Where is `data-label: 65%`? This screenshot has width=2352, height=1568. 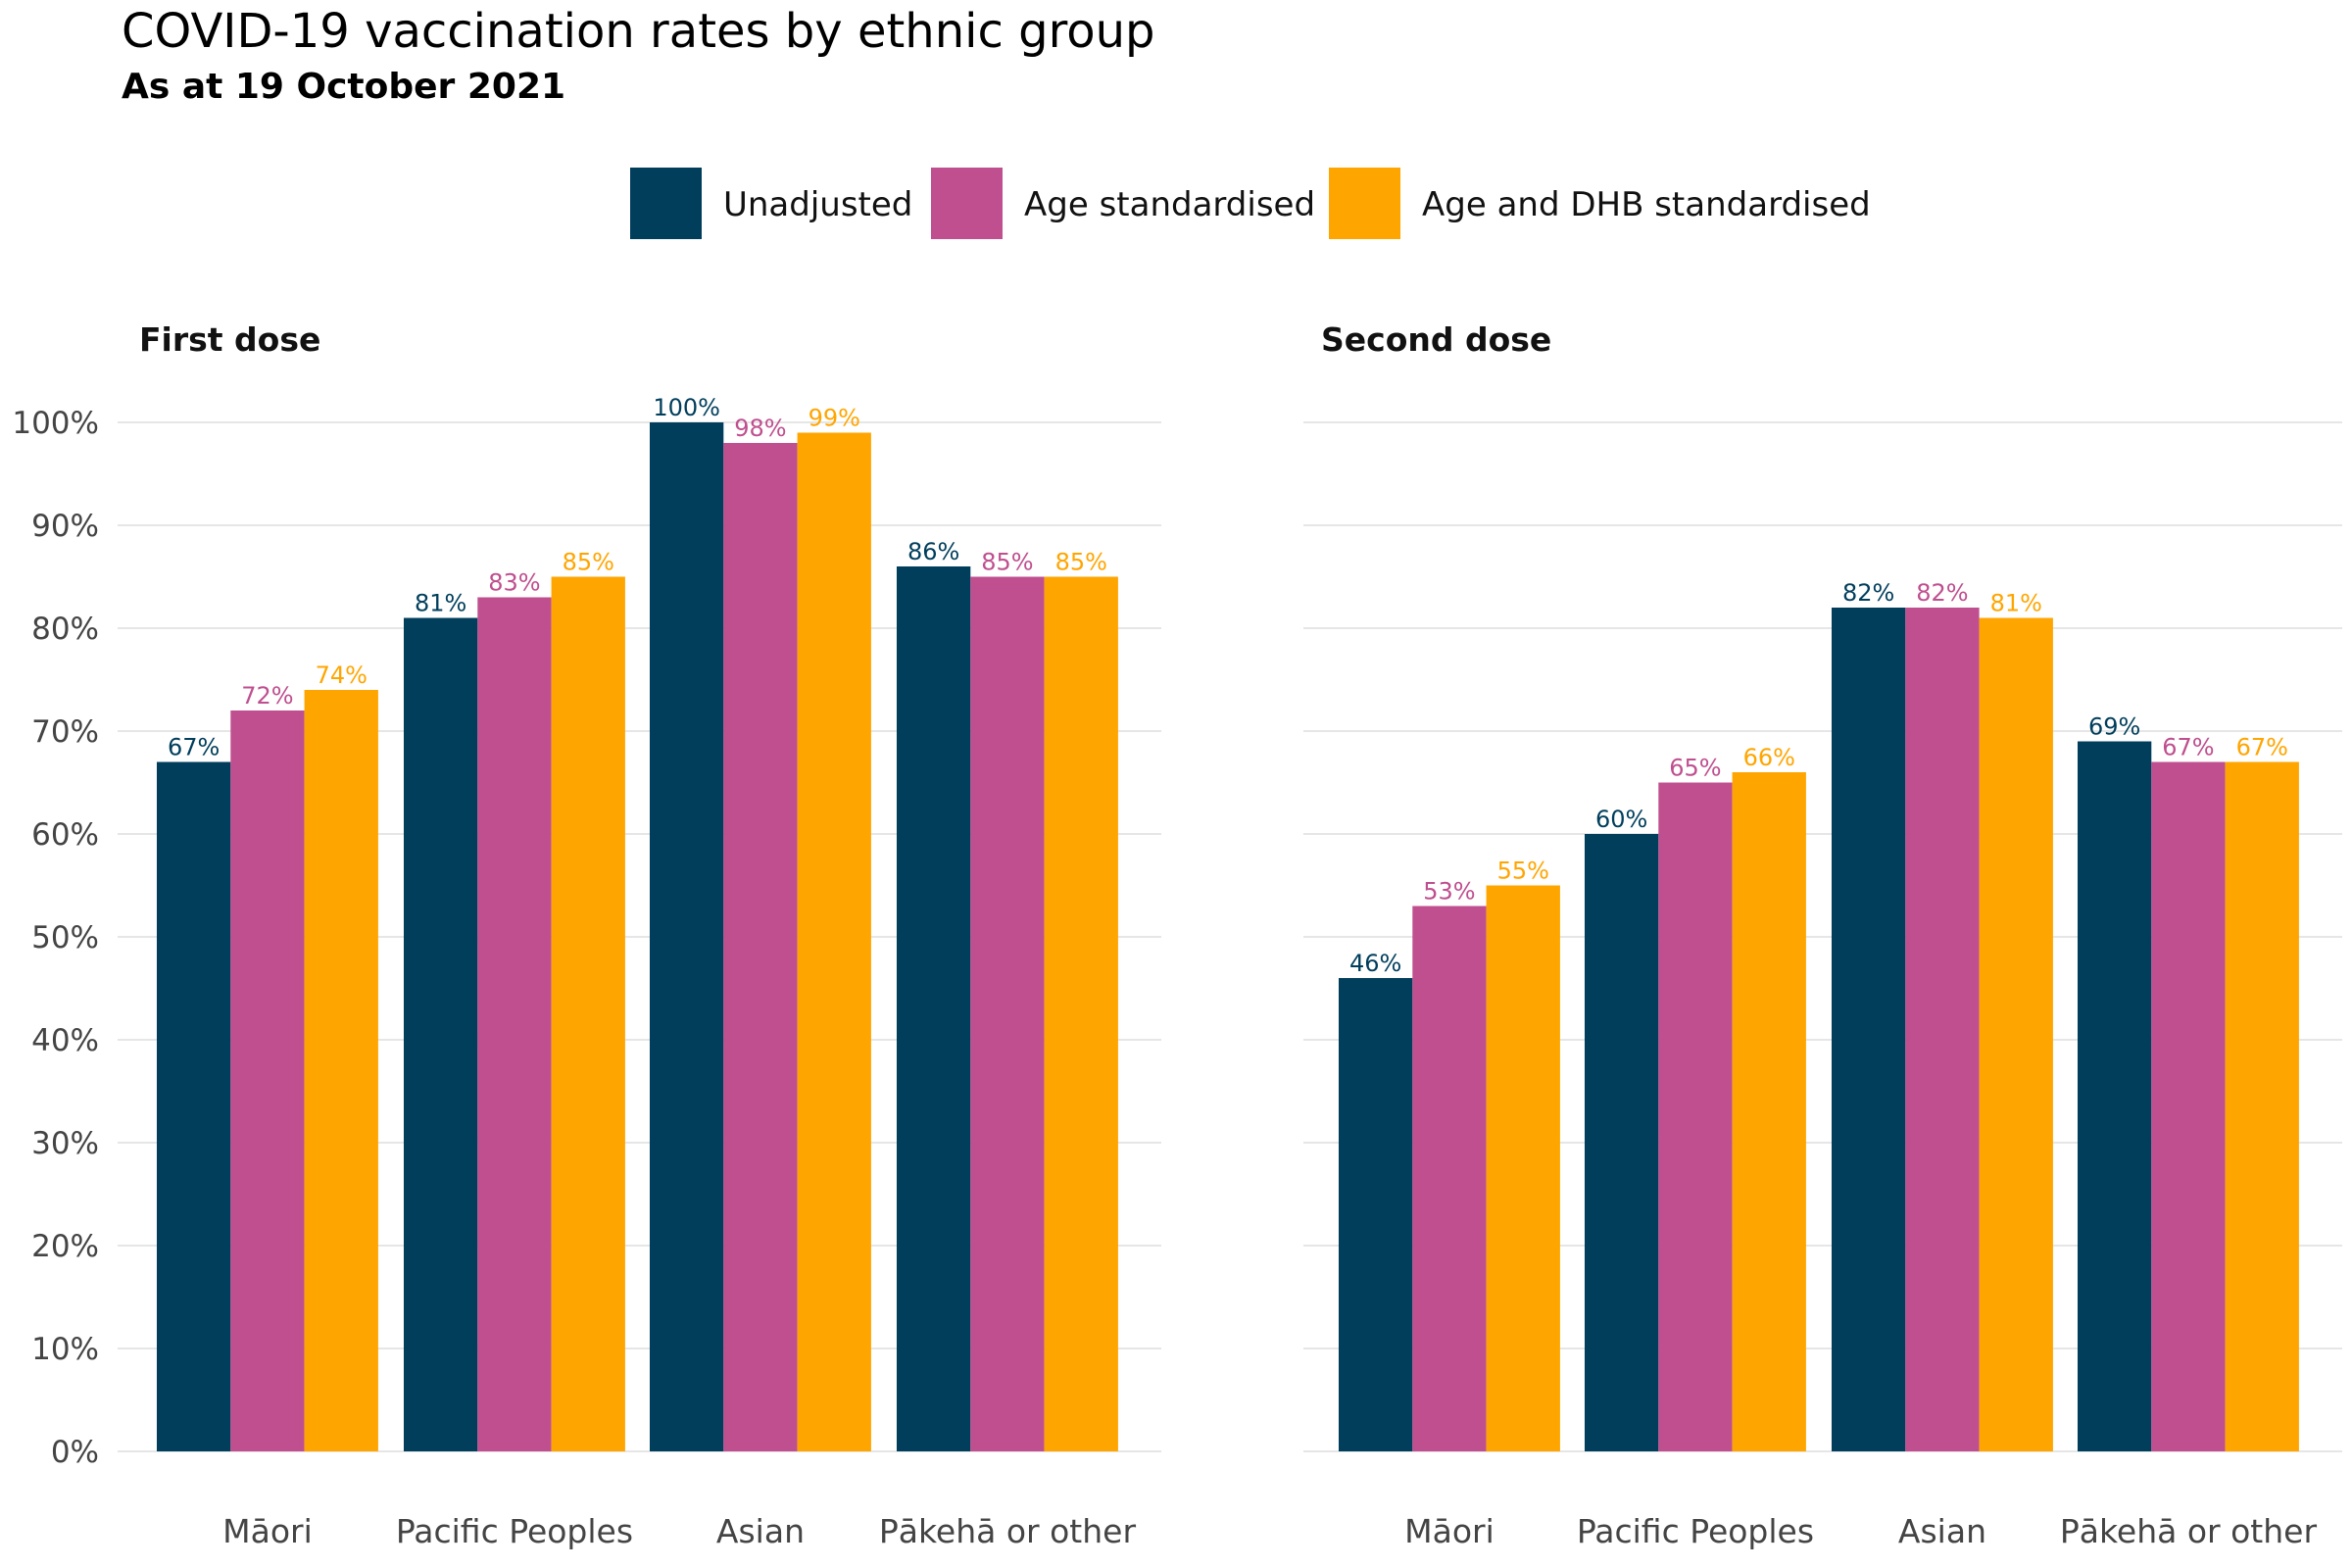 data-label: 65% is located at coordinates (1695, 768).